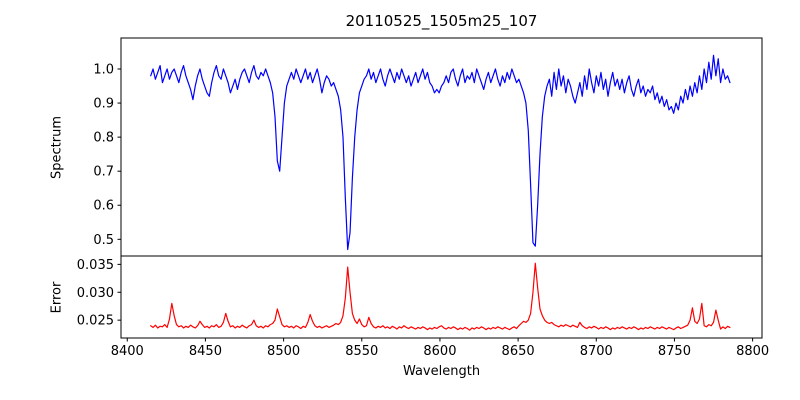 The height and width of the screenshot is (400, 800). What do you see at coordinates (283, 351) in the screenshot?
I see `x-tick-label: 8500` at bounding box center [283, 351].